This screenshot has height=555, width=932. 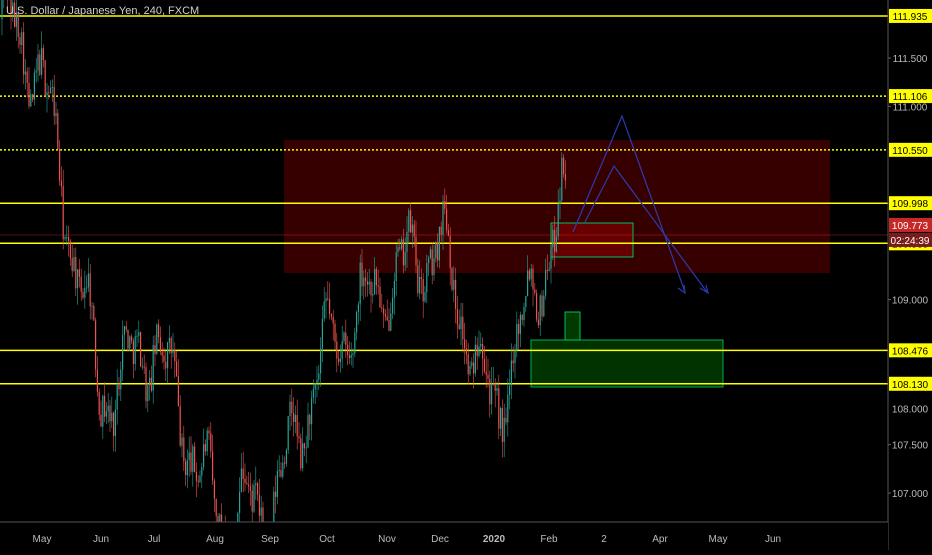 I want to click on y-tick-label: 111.500, so click(x=910, y=59).